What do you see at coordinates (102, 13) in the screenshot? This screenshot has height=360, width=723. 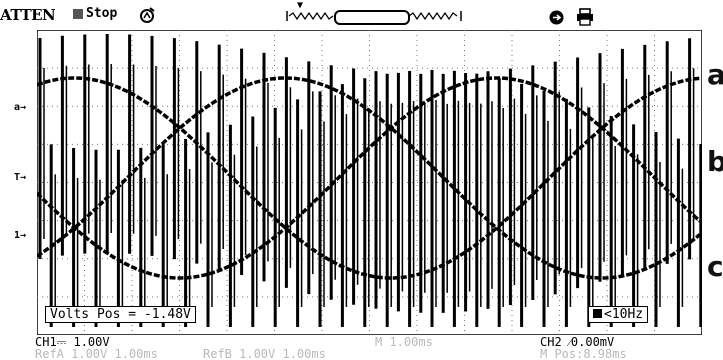 I see `run-state-label: Stop` at bounding box center [102, 13].